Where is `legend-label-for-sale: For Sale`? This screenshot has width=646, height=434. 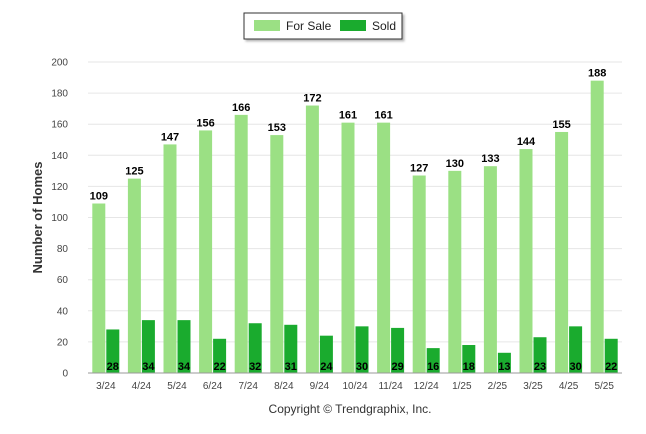 legend-label-for-sale: For Sale is located at coordinates (309, 26).